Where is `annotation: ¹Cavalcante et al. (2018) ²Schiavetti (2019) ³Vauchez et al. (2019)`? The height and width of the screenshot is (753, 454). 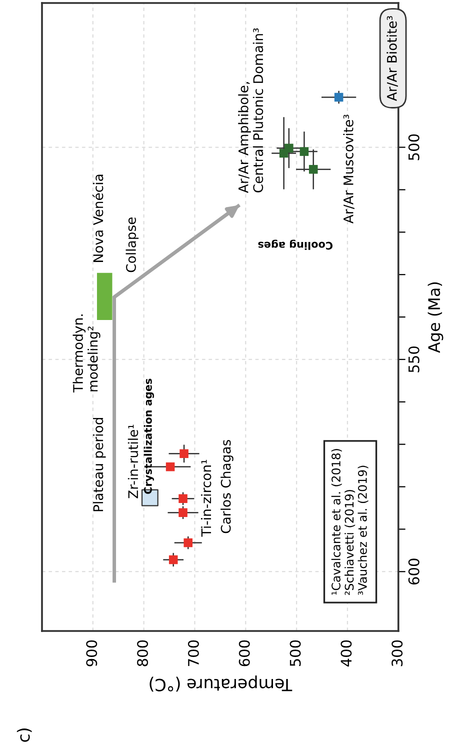 annotation: ¹Cavalcante et al. (2018) ²Schiavetti (2019) ³Vauchez et al. (2019) is located at coordinates (349, 522).